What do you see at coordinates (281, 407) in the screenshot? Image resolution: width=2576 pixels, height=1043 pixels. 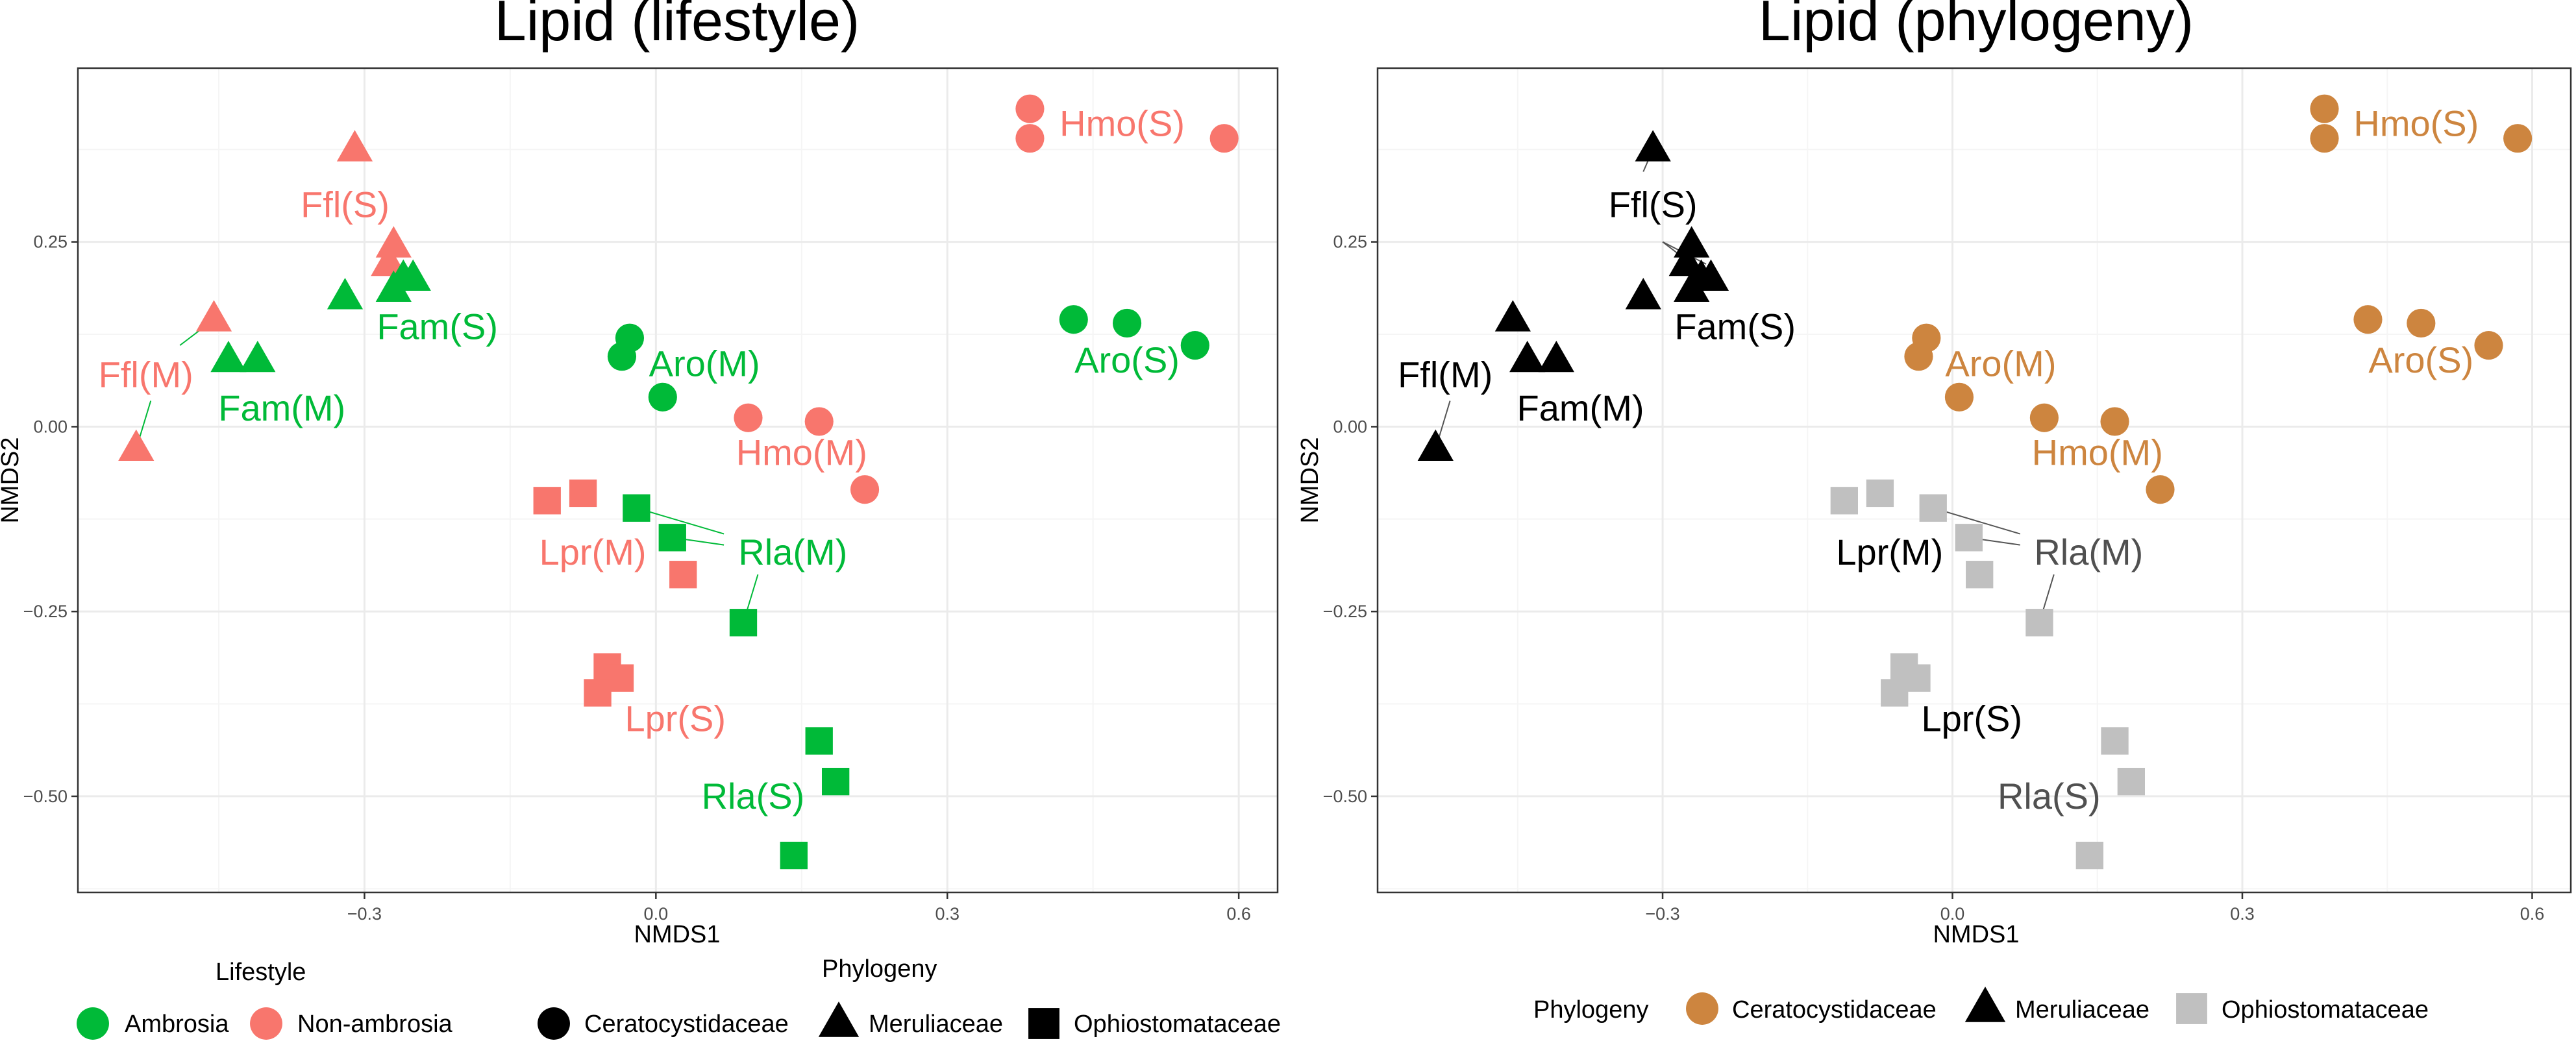 I see `label-fam-m: Fam(M)` at bounding box center [281, 407].